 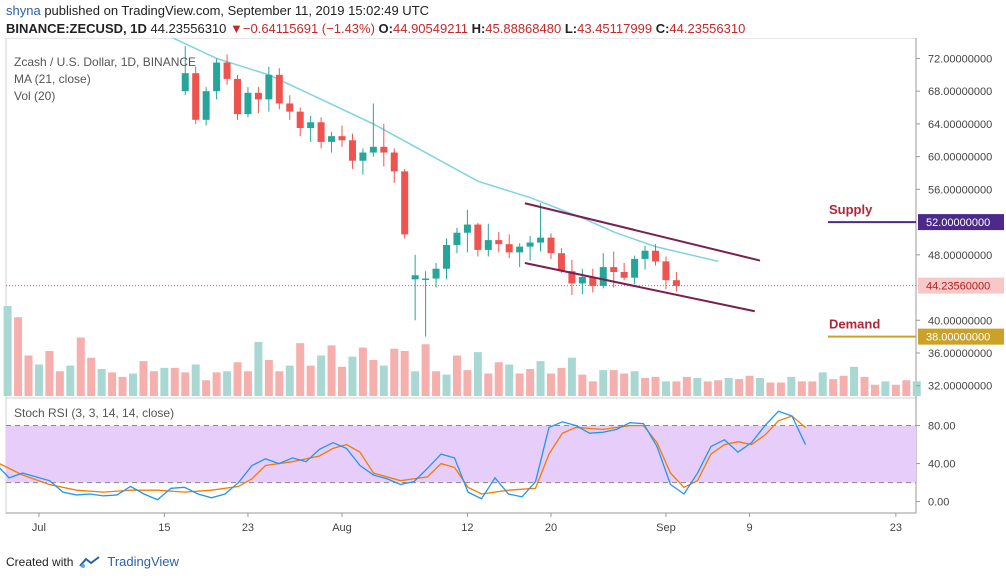 I want to click on price-tick-label: 64.00000000, so click(x=960, y=125).